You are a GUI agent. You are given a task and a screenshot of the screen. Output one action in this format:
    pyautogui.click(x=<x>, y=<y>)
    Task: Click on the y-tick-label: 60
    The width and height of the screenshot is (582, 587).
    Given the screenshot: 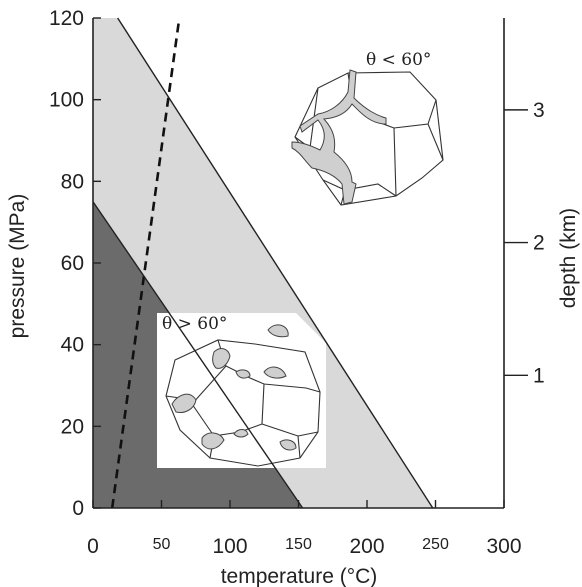 What is the action you would take?
    pyautogui.click(x=72, y=263)
    